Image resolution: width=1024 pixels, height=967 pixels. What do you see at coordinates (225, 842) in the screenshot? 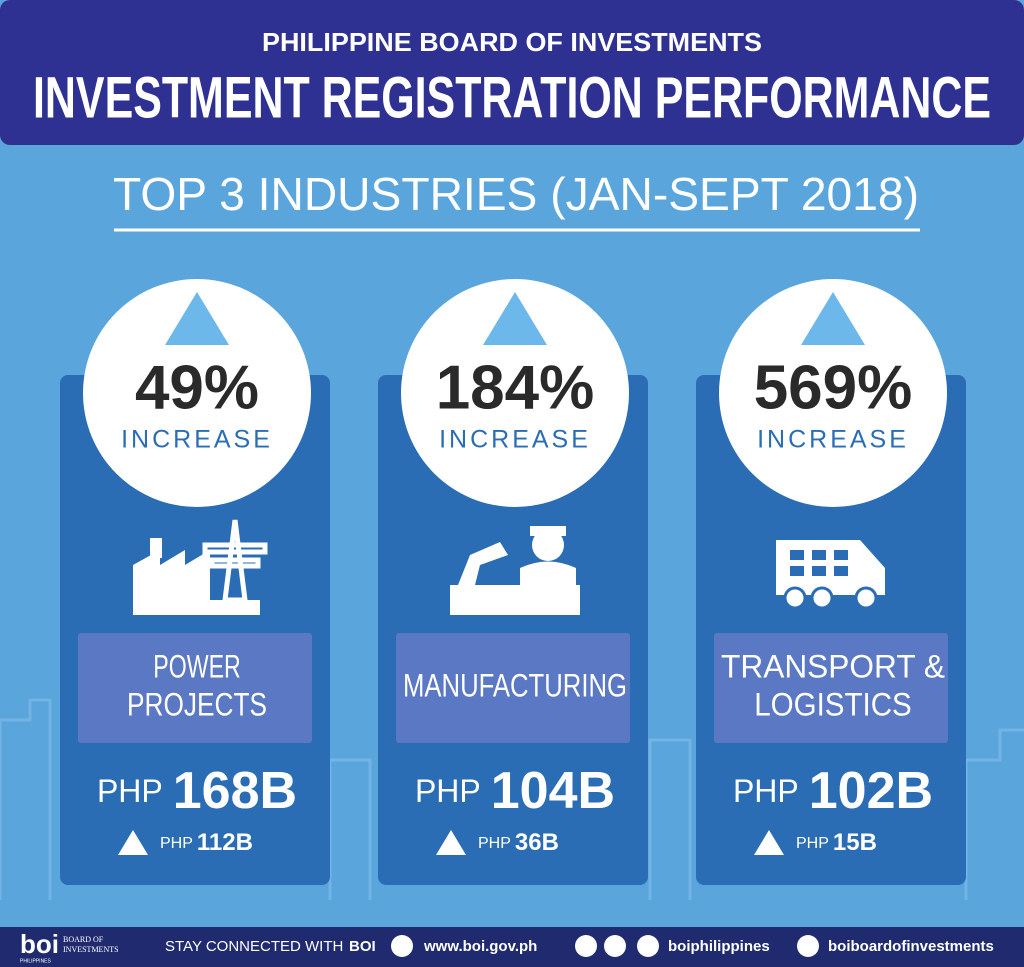
I see `change-value: 112B` at bounding box center [225, 842].